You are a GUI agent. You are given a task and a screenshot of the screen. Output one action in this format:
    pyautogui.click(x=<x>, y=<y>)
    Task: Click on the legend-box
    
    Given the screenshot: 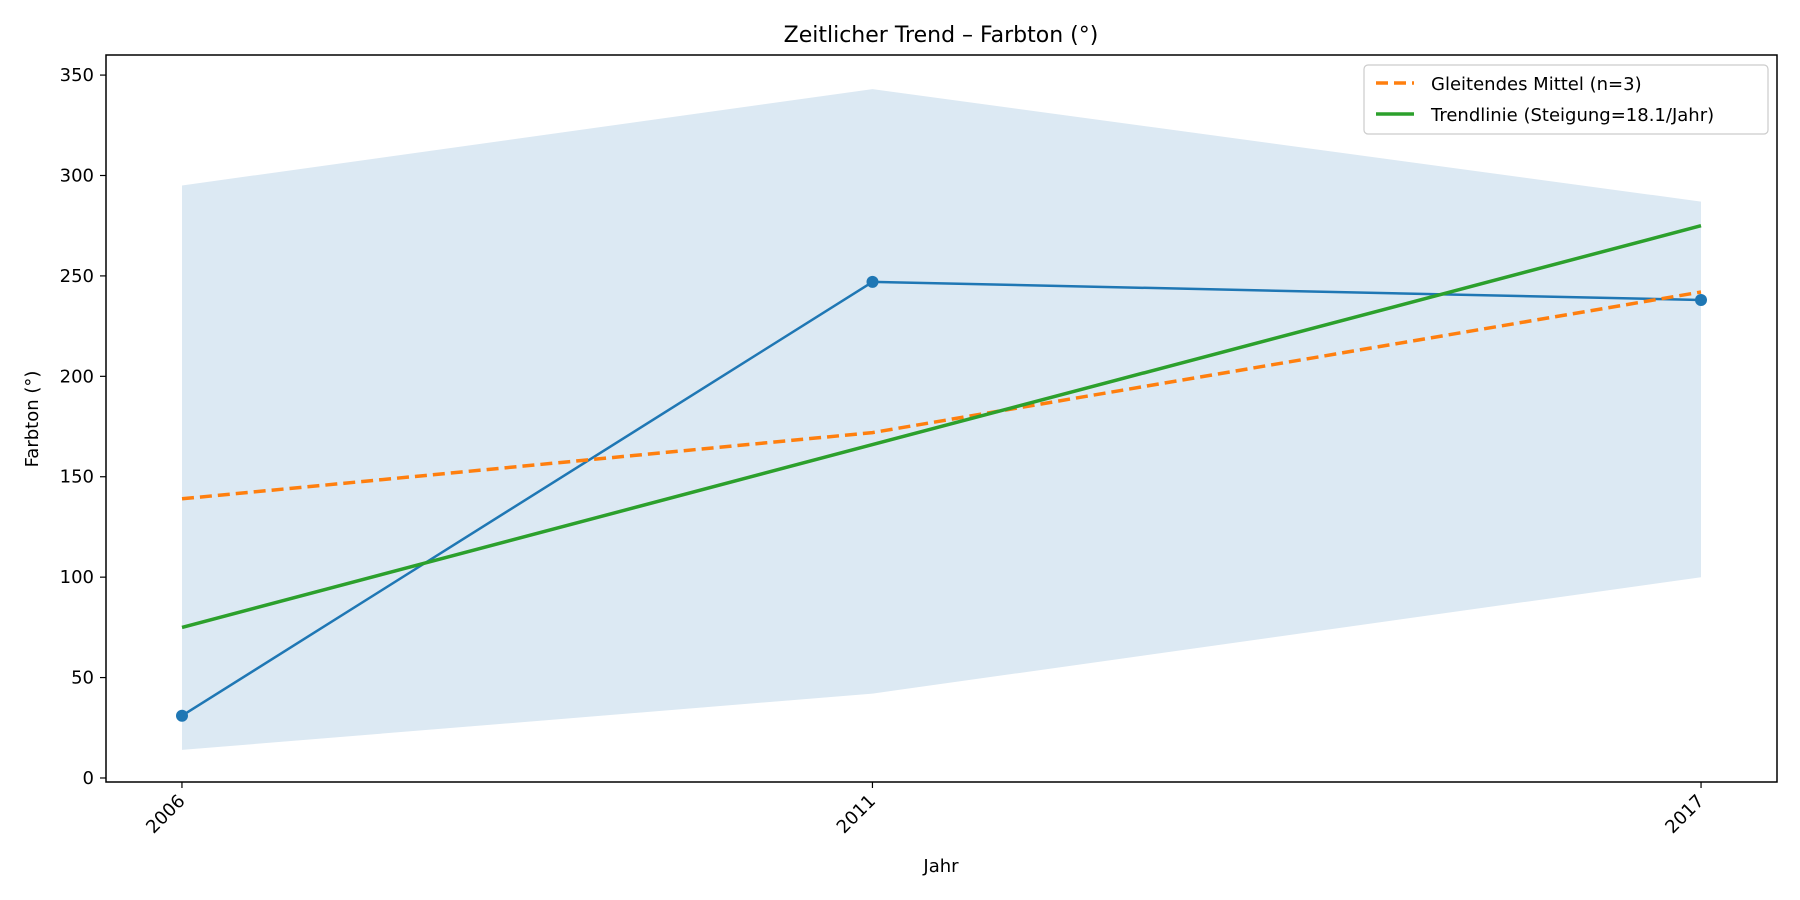 What is the action you would take?
    pyautogui.click(x=1566, y=99)
    